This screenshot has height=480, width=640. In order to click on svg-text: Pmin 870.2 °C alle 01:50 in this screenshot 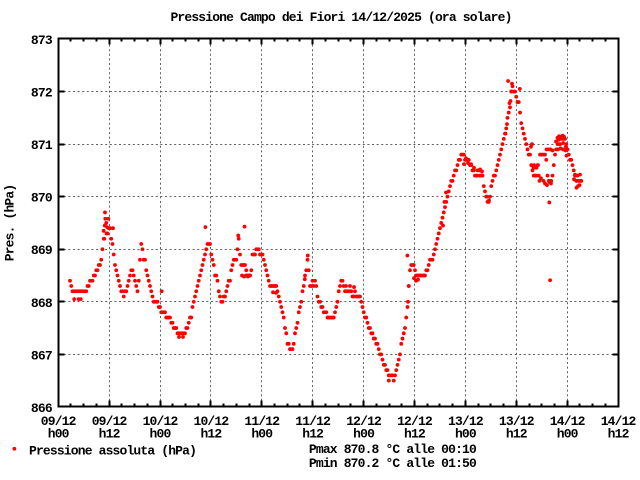, I will do `click(393, 463)`.